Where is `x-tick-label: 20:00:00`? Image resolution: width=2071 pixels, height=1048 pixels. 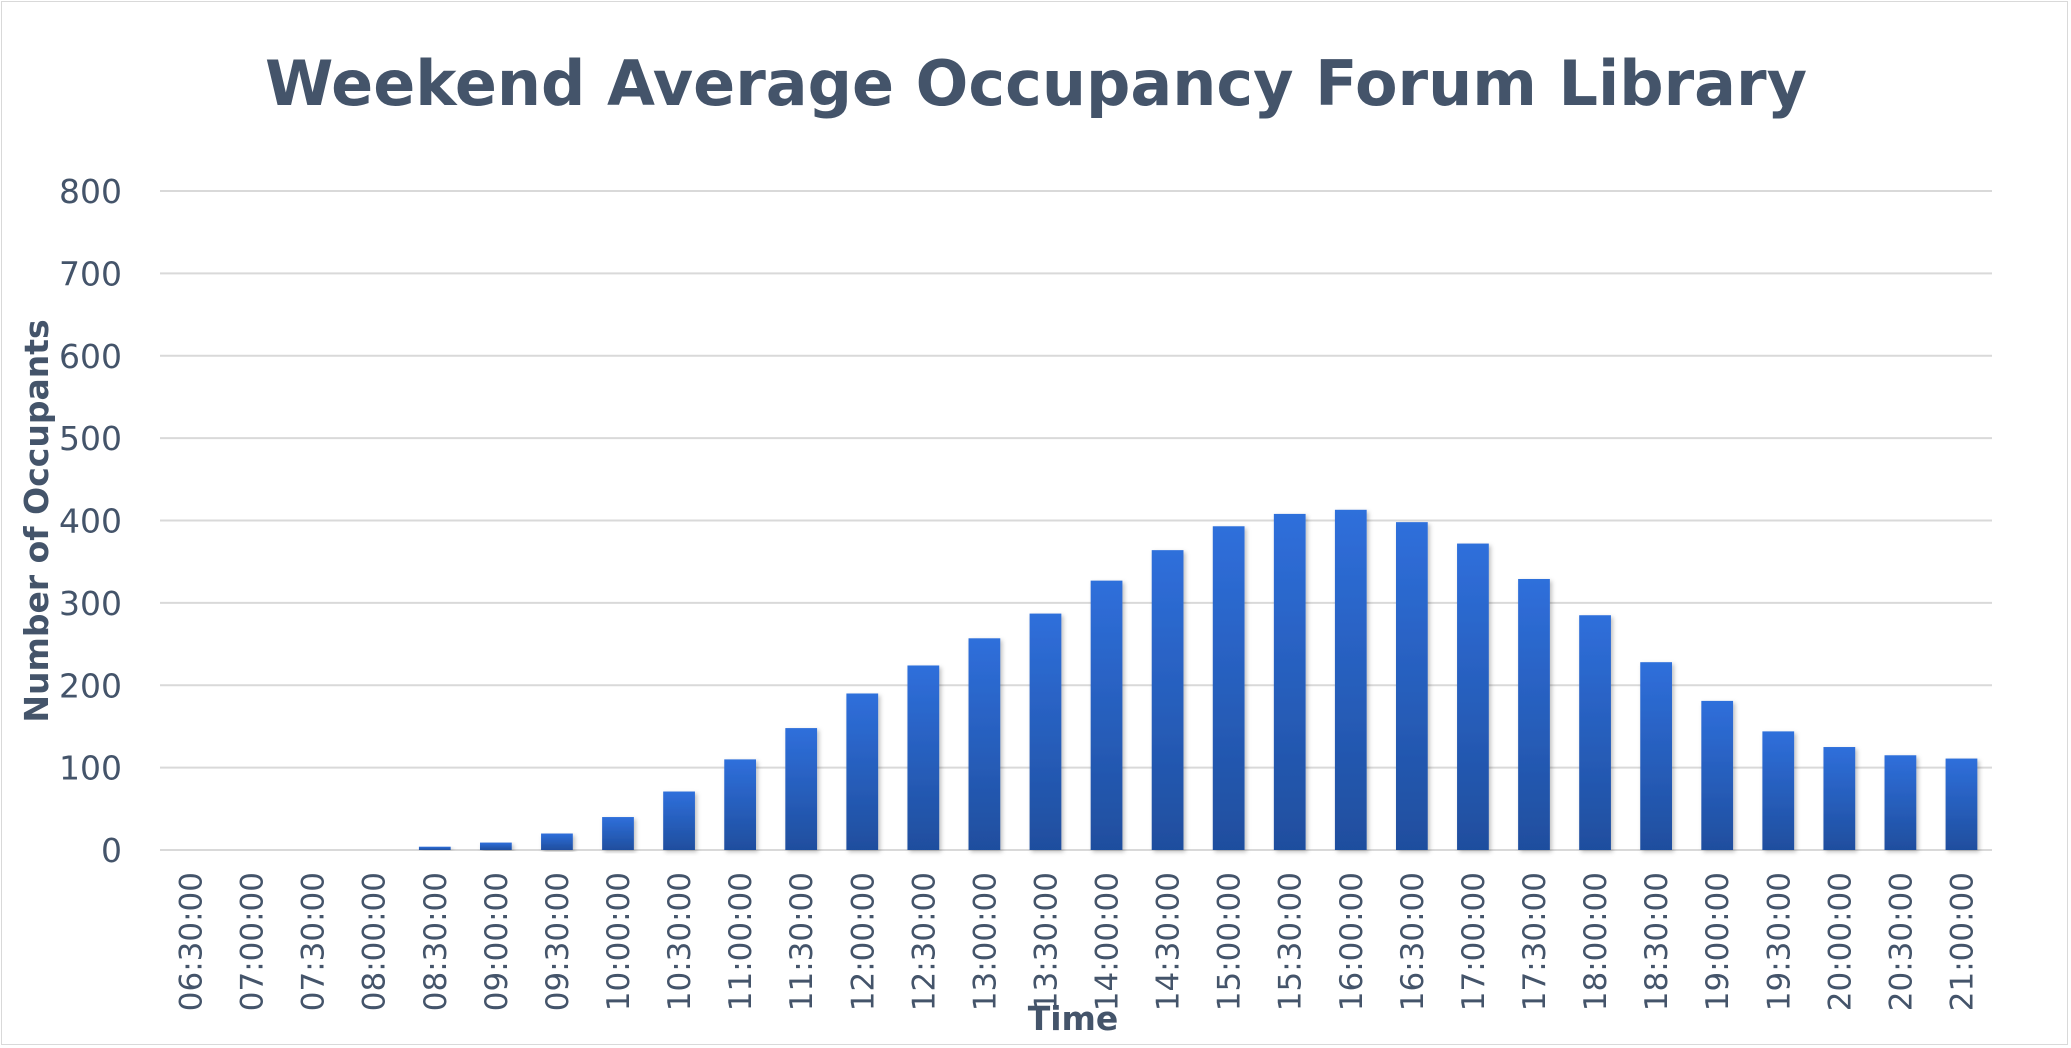
x-tick-label: 20:00:00 is located at coordinates (1840, 941).